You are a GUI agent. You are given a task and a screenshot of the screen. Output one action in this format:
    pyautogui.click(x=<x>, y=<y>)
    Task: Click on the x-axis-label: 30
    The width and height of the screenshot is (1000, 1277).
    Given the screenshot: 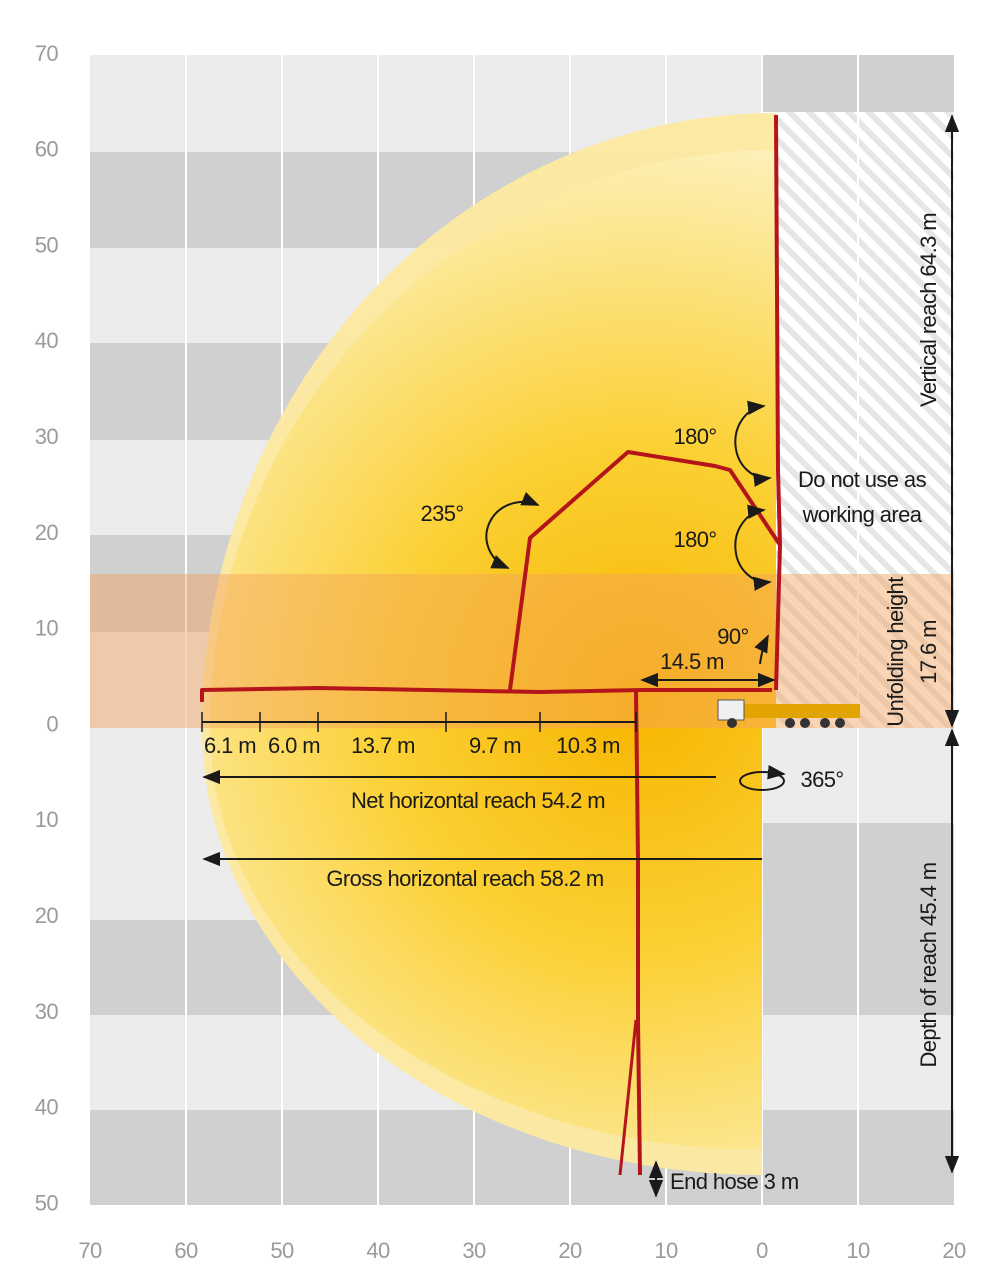 What is the action you would take?
    pyautogui.click(x=474, y=1250)
    